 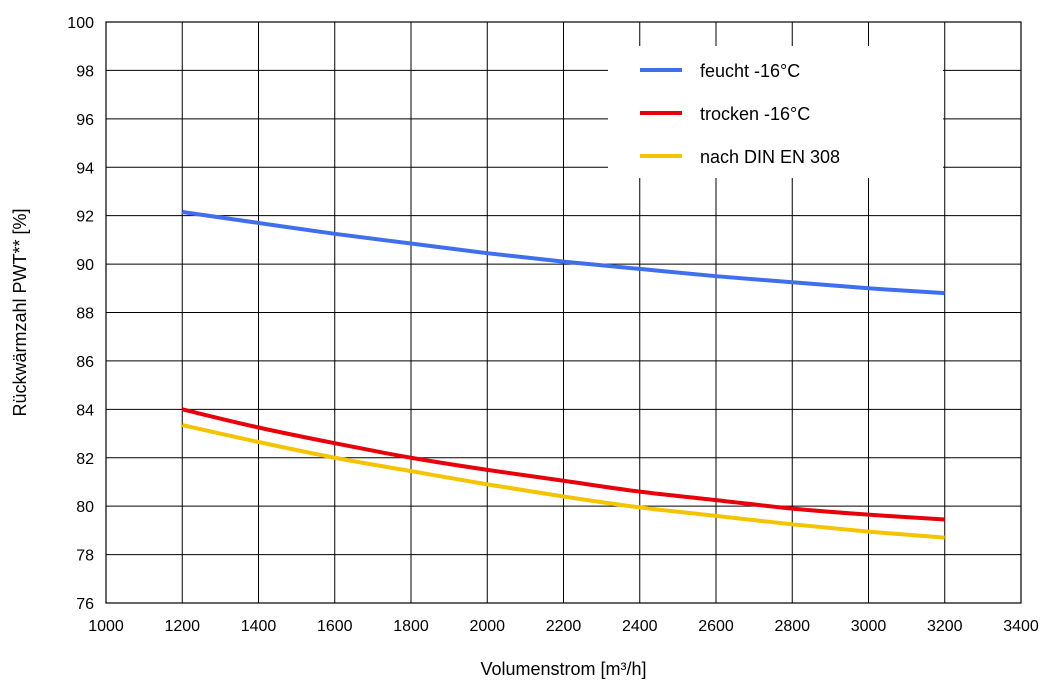 What do you see at coordinates (85, 265) in the screenshot?
I see `y-tick-label: 90` at bounding box center [85, 265].